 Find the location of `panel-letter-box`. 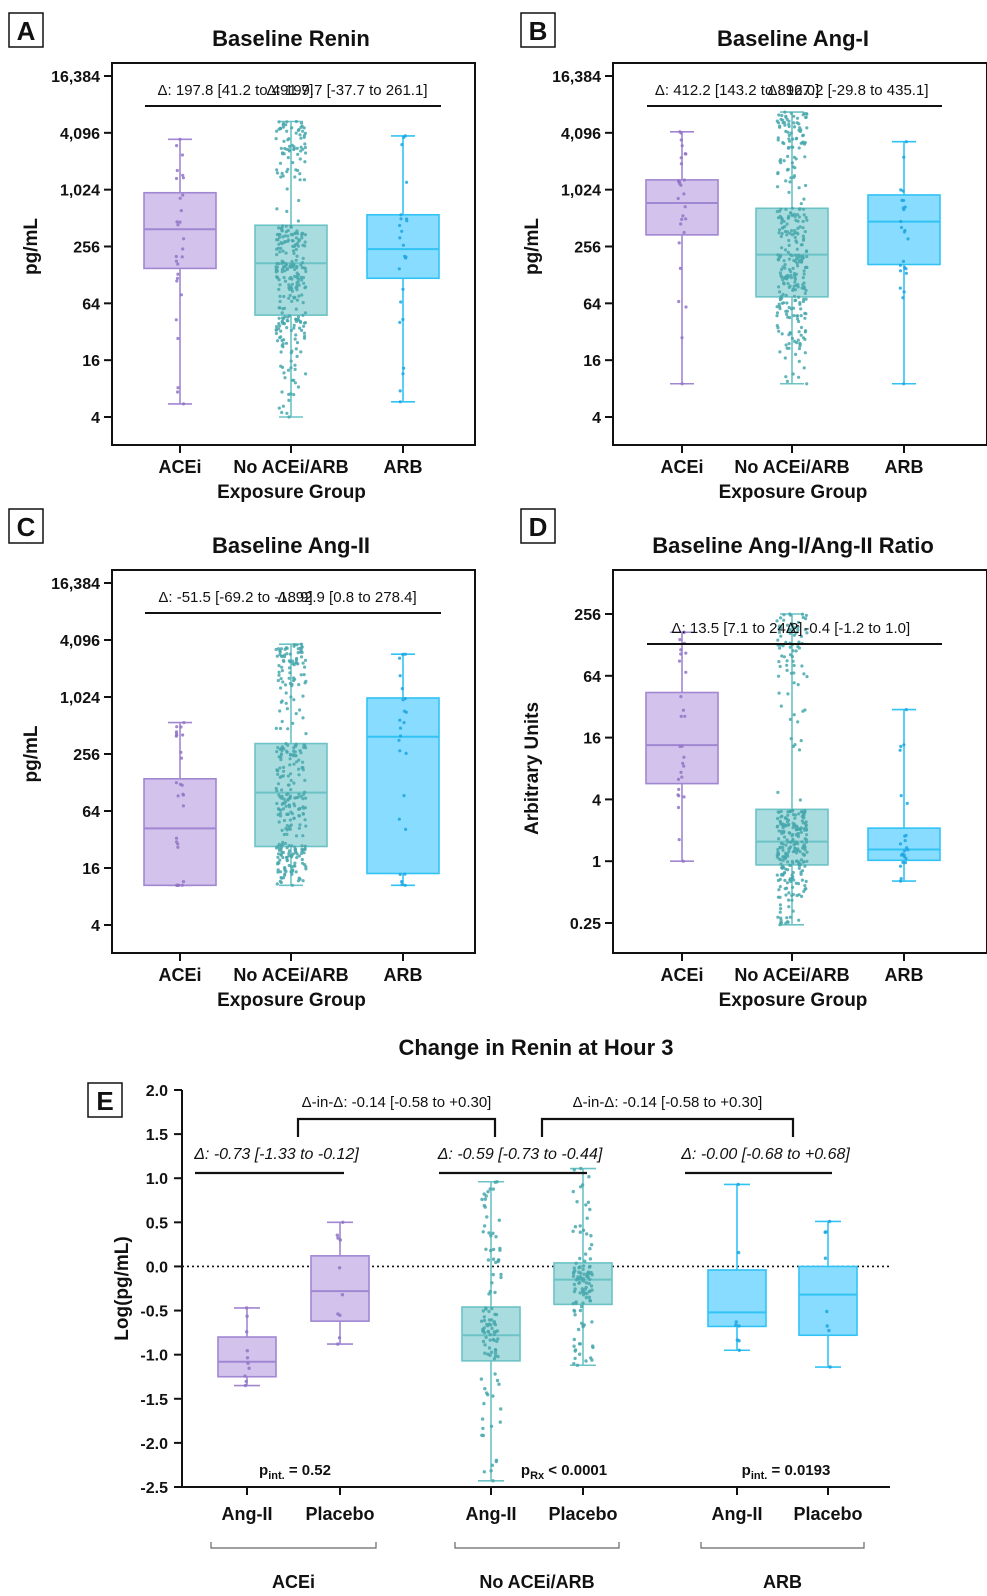

panel-letter-box is located at coordinates (105, 1100).